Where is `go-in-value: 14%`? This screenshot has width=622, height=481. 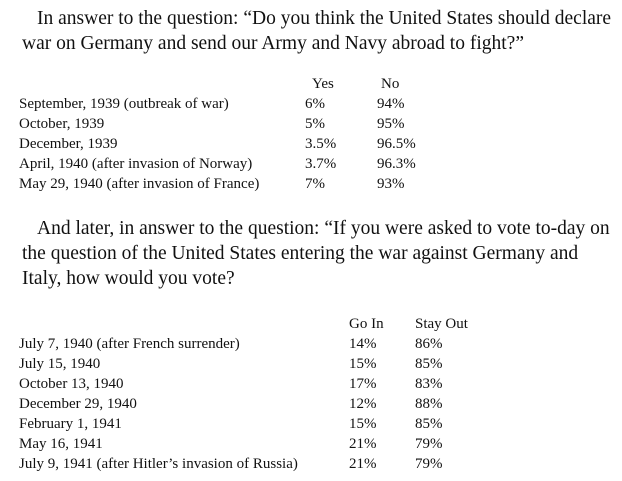
go-in-value: 14% is located at coordinates (363, 344).